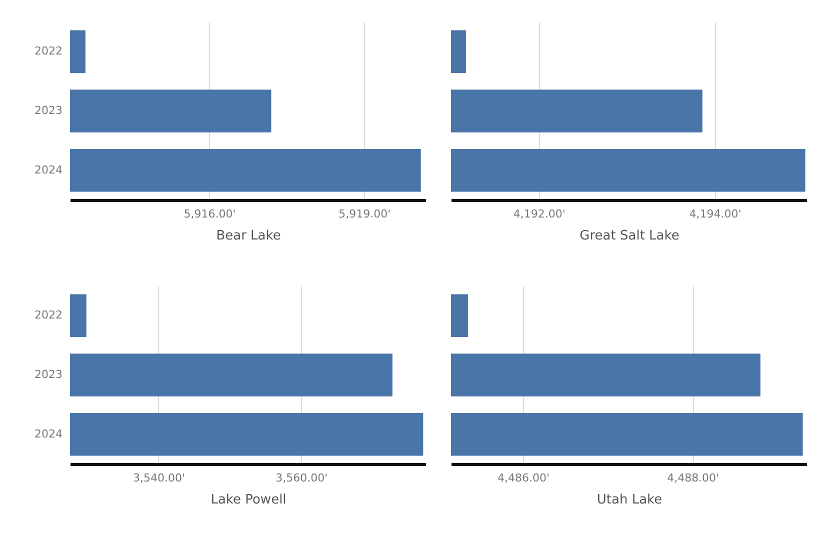 This screenshot has height=542, width=814. Describe the element at coordinates (302, 478) in the screenshot. I see `x-tick-label: 3,560.00'` at that location.